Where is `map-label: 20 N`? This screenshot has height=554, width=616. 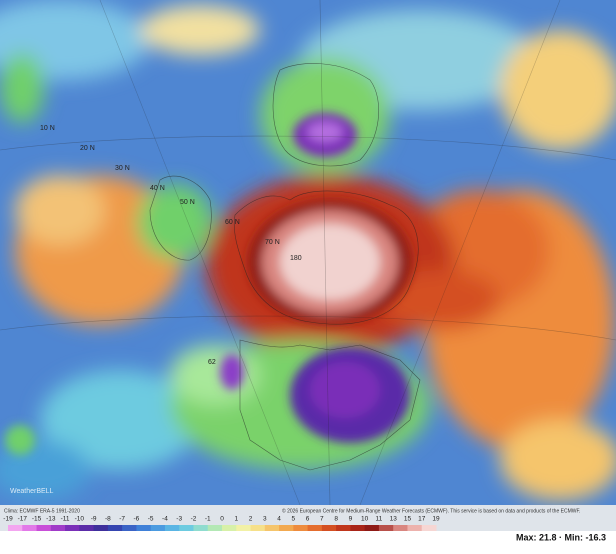
map-label: 20 N is located at coordinates (87, 148).